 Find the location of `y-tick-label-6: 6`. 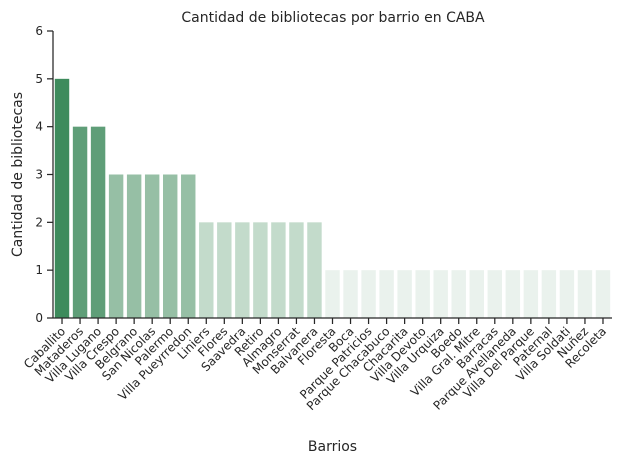

y-tick-label-6: 6 is located at coordinates (39, 31).